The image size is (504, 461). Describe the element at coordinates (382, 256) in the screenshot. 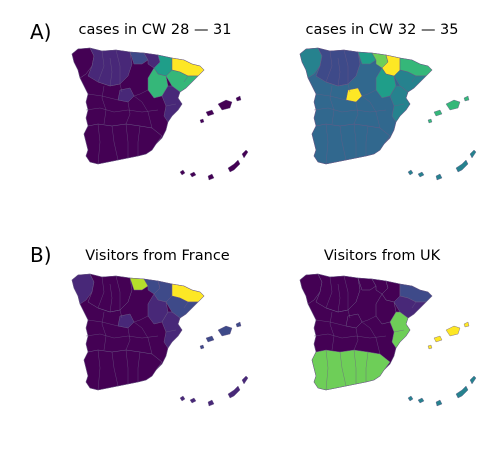

I see `map-title-visitors-uk: Visitors from UK` at that location.